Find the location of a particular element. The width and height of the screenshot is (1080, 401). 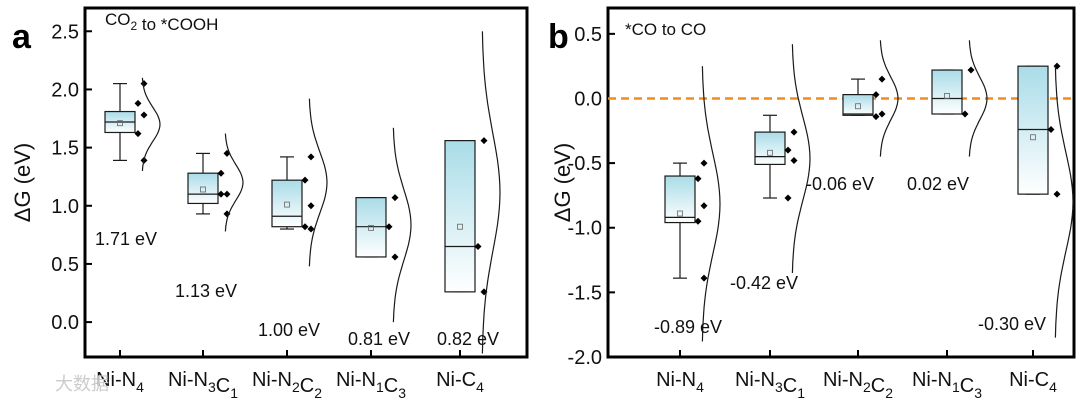

category-group: 0.02 eV Ni-N1C3 is located at coordinates (947, 220).